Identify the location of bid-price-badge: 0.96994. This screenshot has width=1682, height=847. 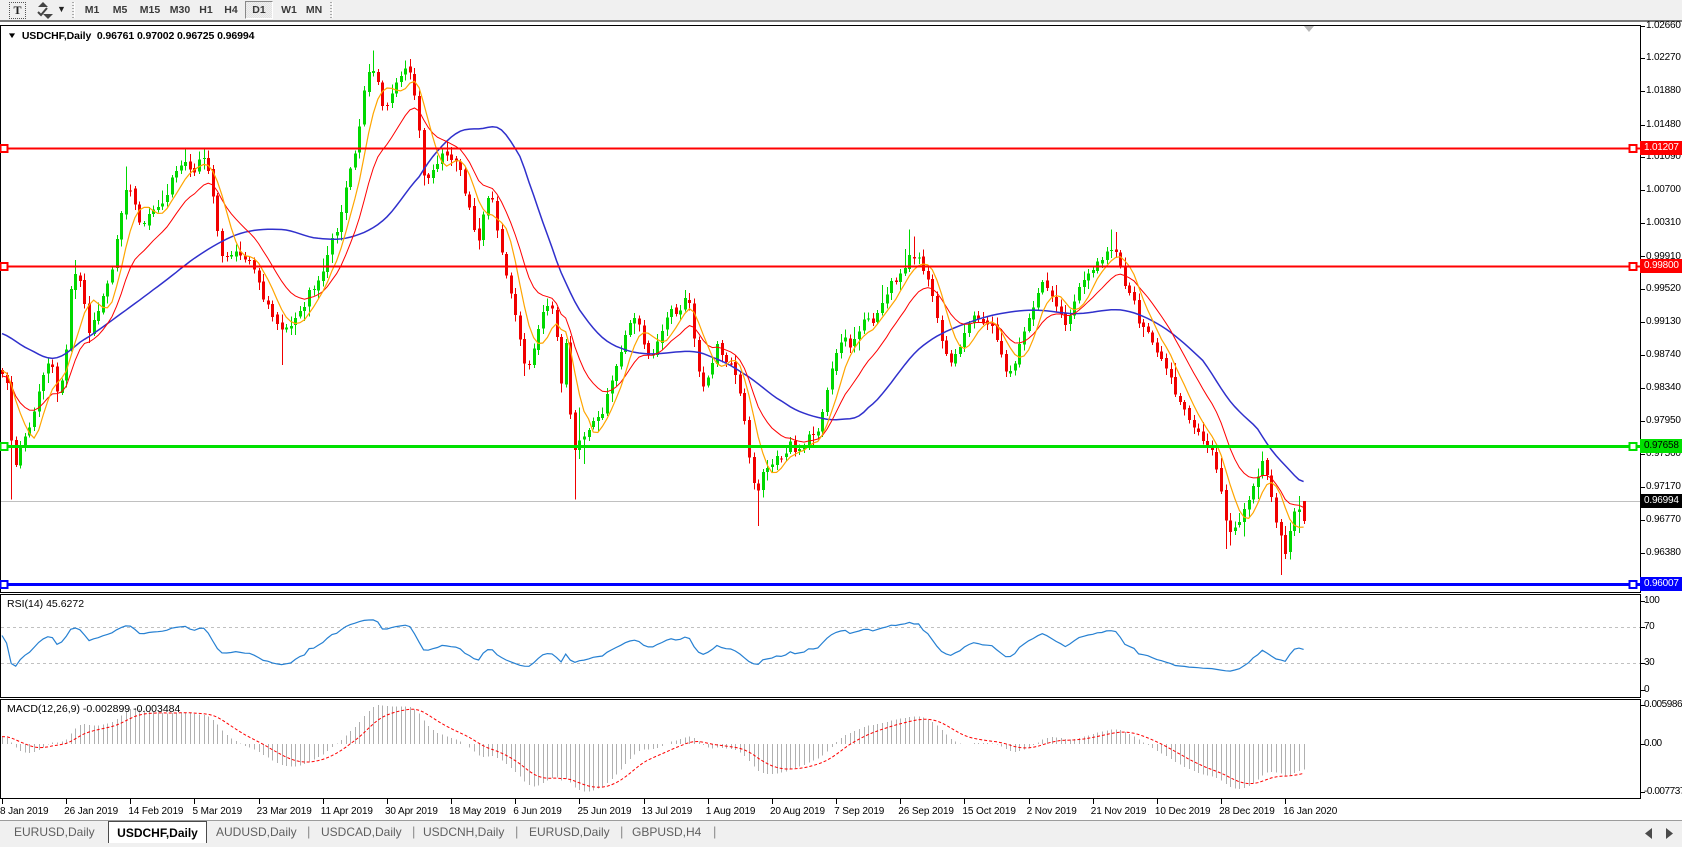
(1661, 501).